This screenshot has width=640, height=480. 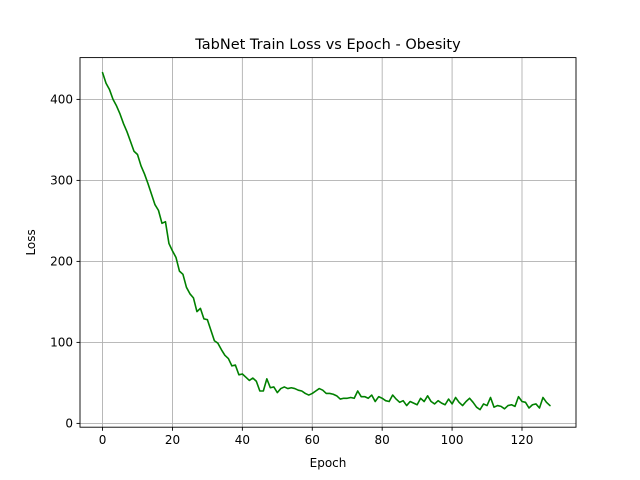 What do you see at coordinates (172, 440) in the screenshot?
I see `x-tick-label: 20` at bounding box center [172, 440].